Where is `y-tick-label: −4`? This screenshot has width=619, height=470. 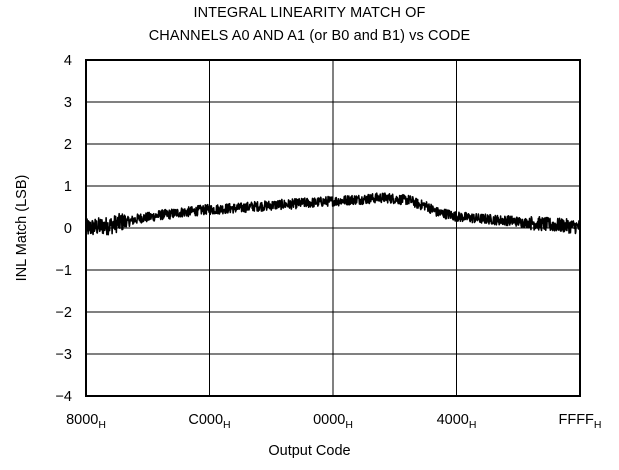 y-tick-label: −4 is located at coordinates (63, 397).